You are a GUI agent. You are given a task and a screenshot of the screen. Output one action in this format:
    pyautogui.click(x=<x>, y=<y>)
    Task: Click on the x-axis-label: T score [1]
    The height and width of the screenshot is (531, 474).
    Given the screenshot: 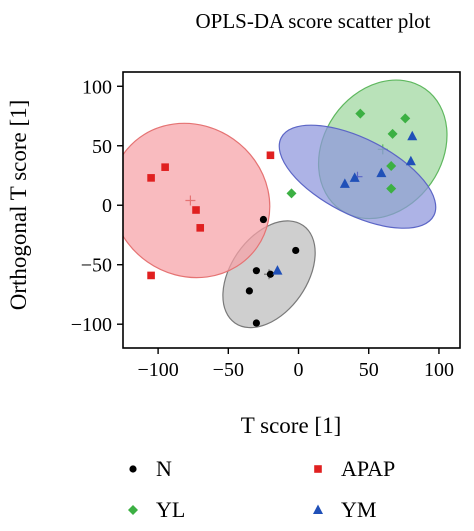 What is the action you would take?
    pyautogui.click(x=291, y=425)
    